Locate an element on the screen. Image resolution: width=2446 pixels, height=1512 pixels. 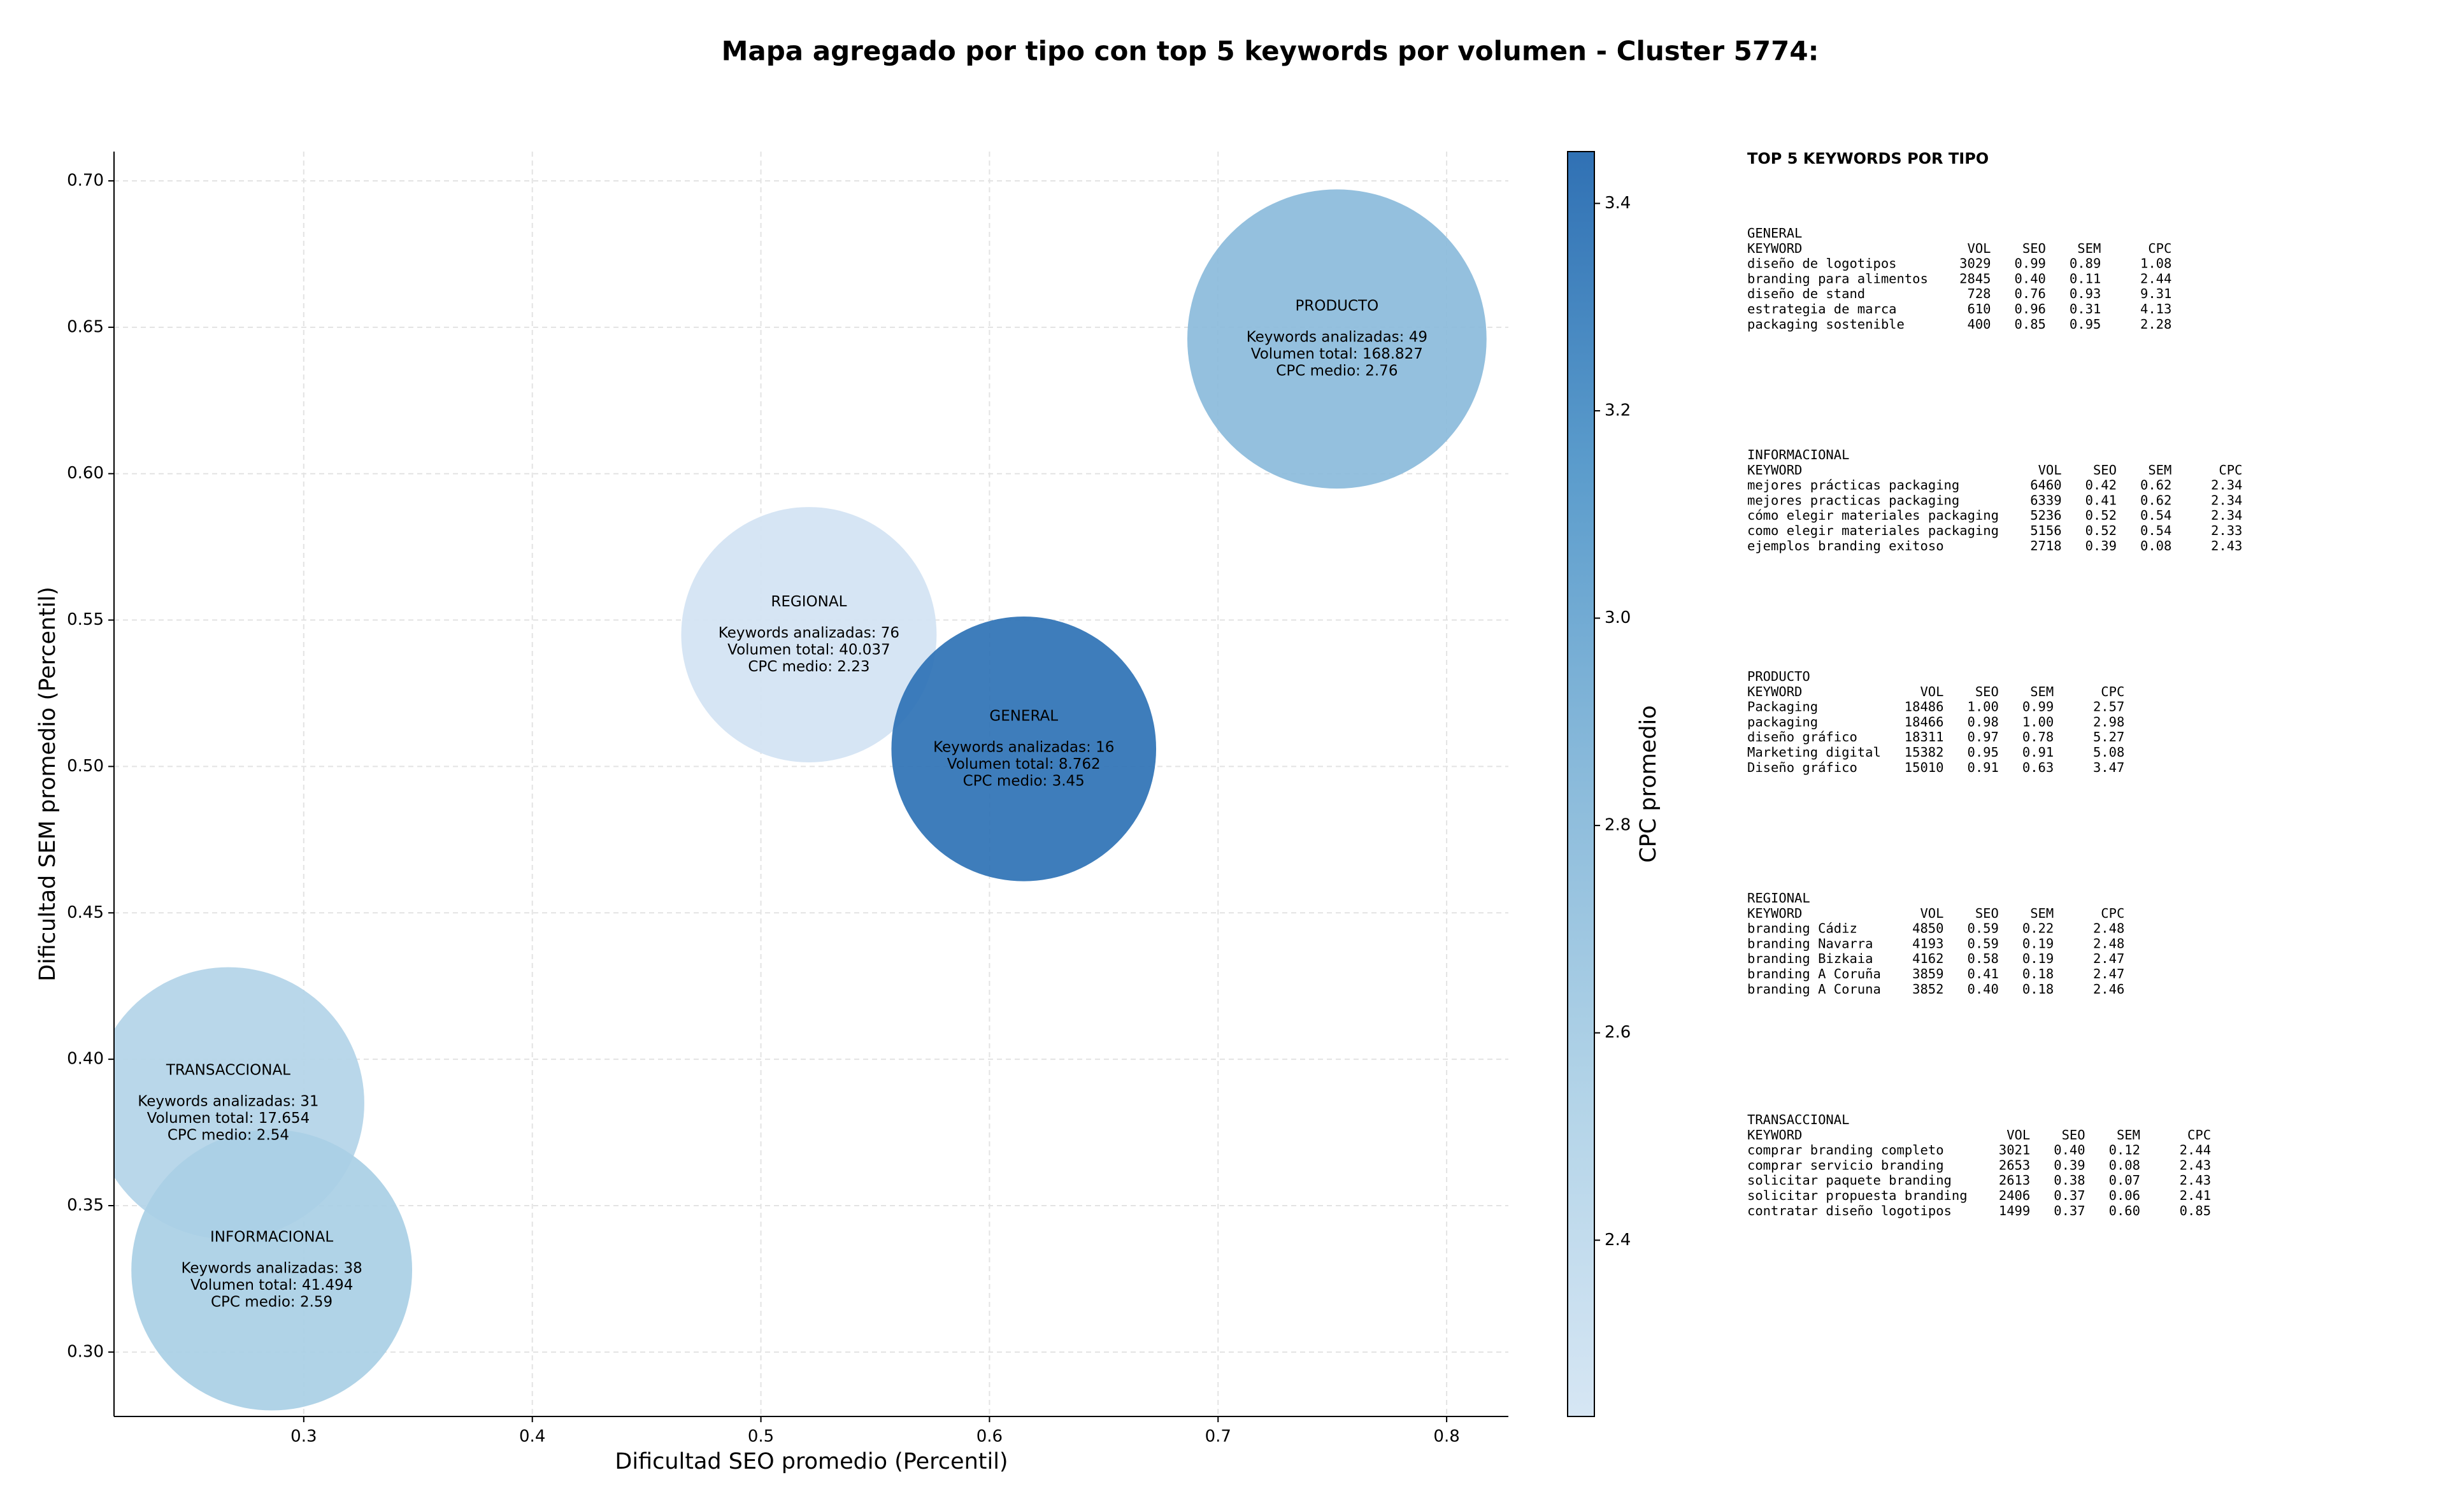
x-axis-label: Dificultad SEO promedio (Percentil) is located at coordinates (811, 1461).